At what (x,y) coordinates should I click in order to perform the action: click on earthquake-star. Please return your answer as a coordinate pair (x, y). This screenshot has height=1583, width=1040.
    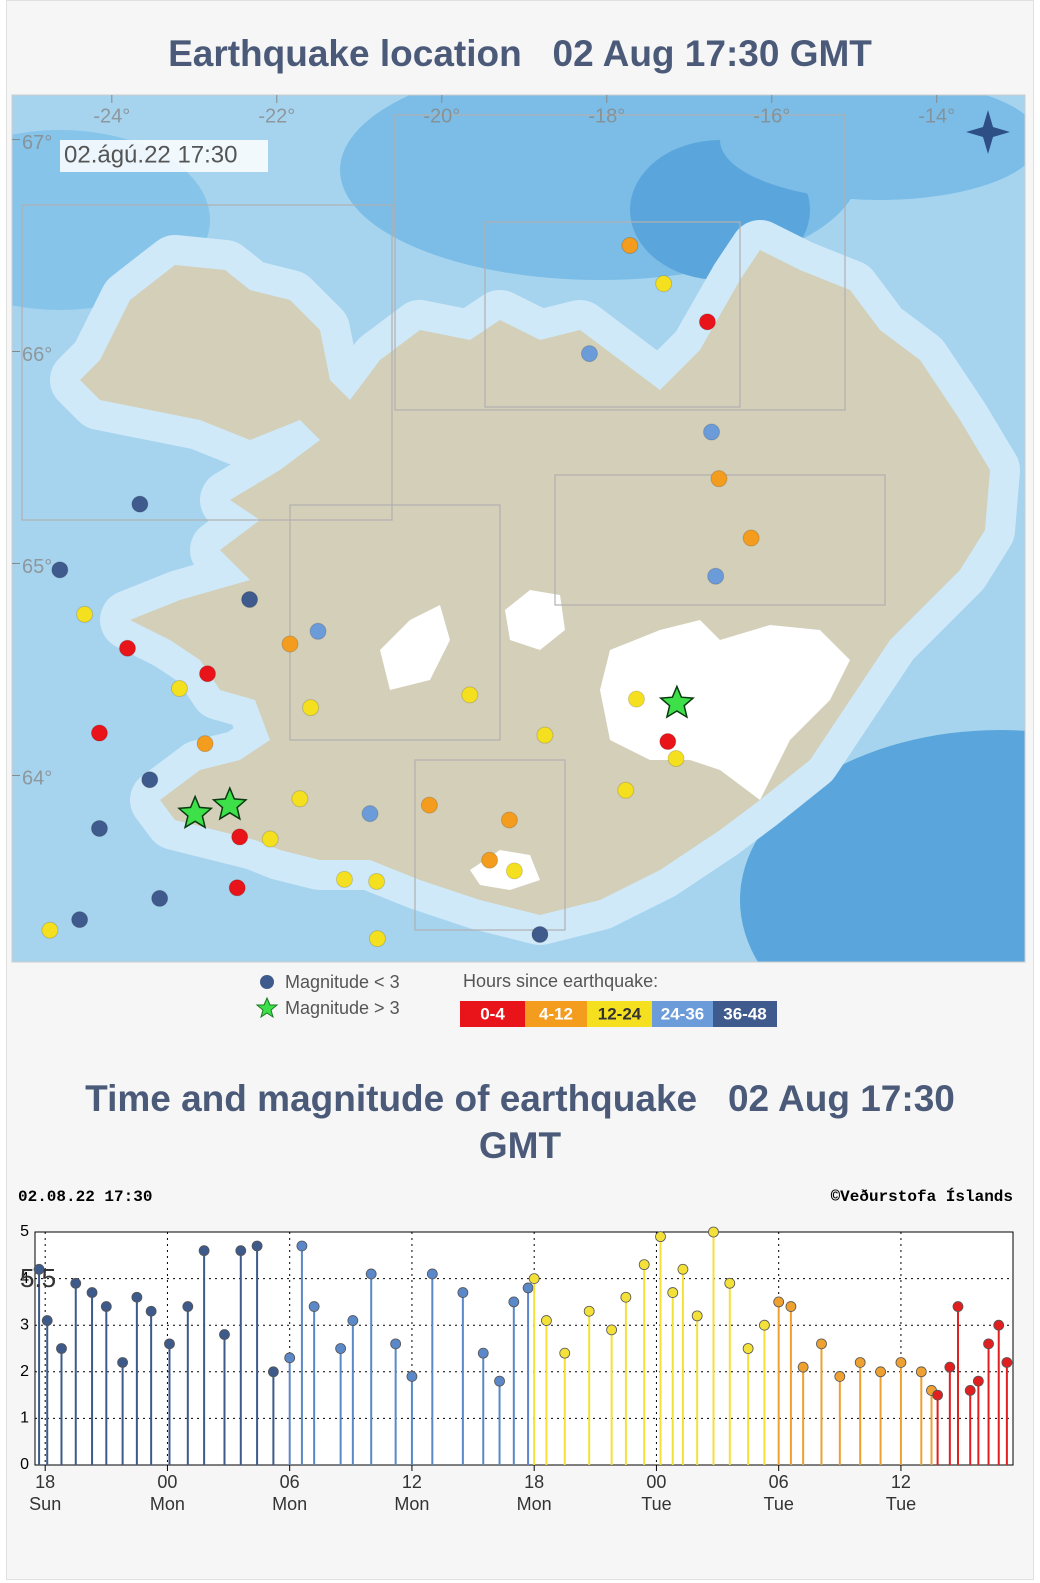
    Looking at the image, I should click on (676, 701).